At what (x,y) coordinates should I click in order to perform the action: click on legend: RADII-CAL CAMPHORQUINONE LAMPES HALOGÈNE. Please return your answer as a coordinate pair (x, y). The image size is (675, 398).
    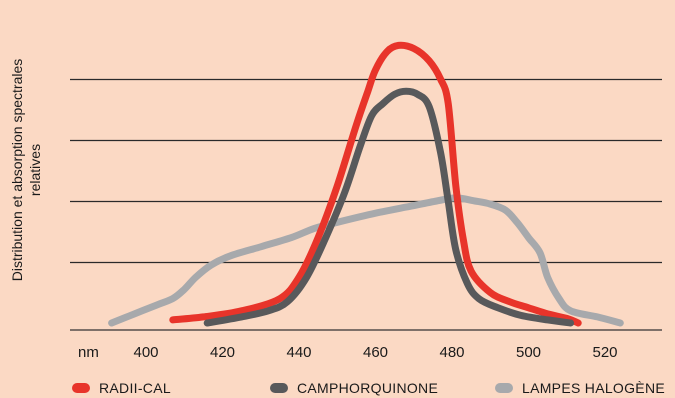
    Looking at the image, I should click on (368, 388).